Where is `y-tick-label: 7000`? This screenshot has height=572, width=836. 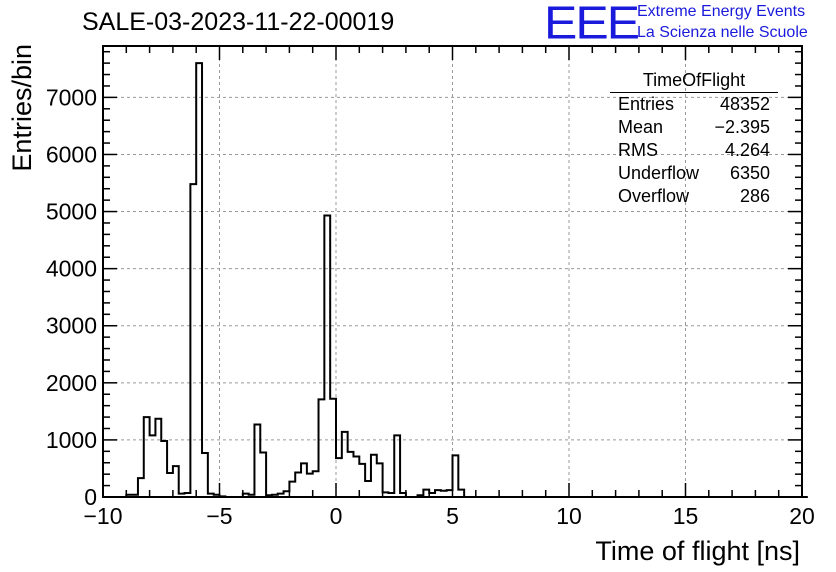
y-tick-label: 7000 is located at coordinates (71, 97).